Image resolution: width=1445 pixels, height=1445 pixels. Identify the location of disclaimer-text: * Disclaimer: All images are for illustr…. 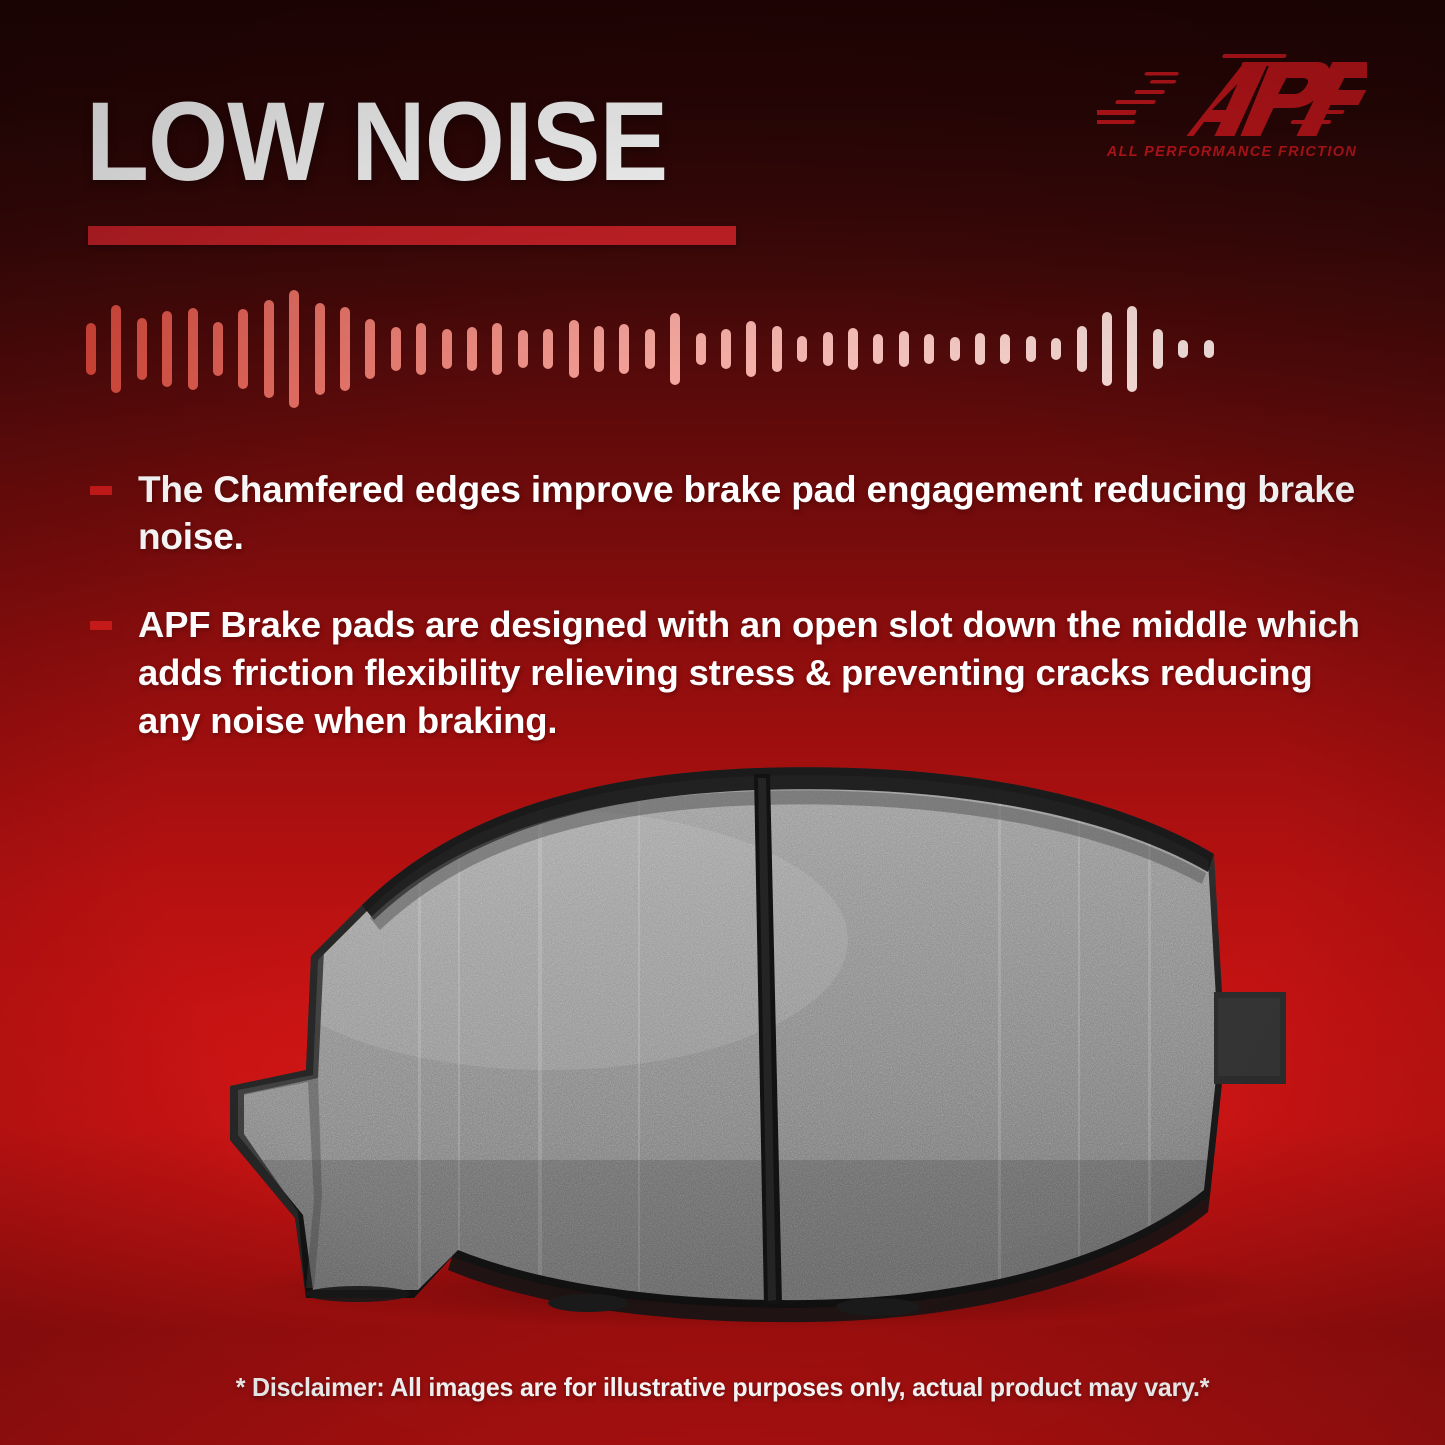
(722, 1387).